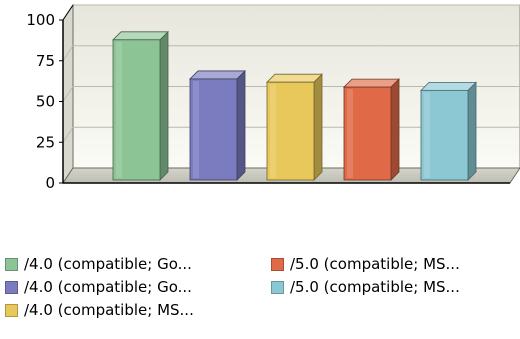  I want to click on y-tick-label: 0, so click(50, 183).